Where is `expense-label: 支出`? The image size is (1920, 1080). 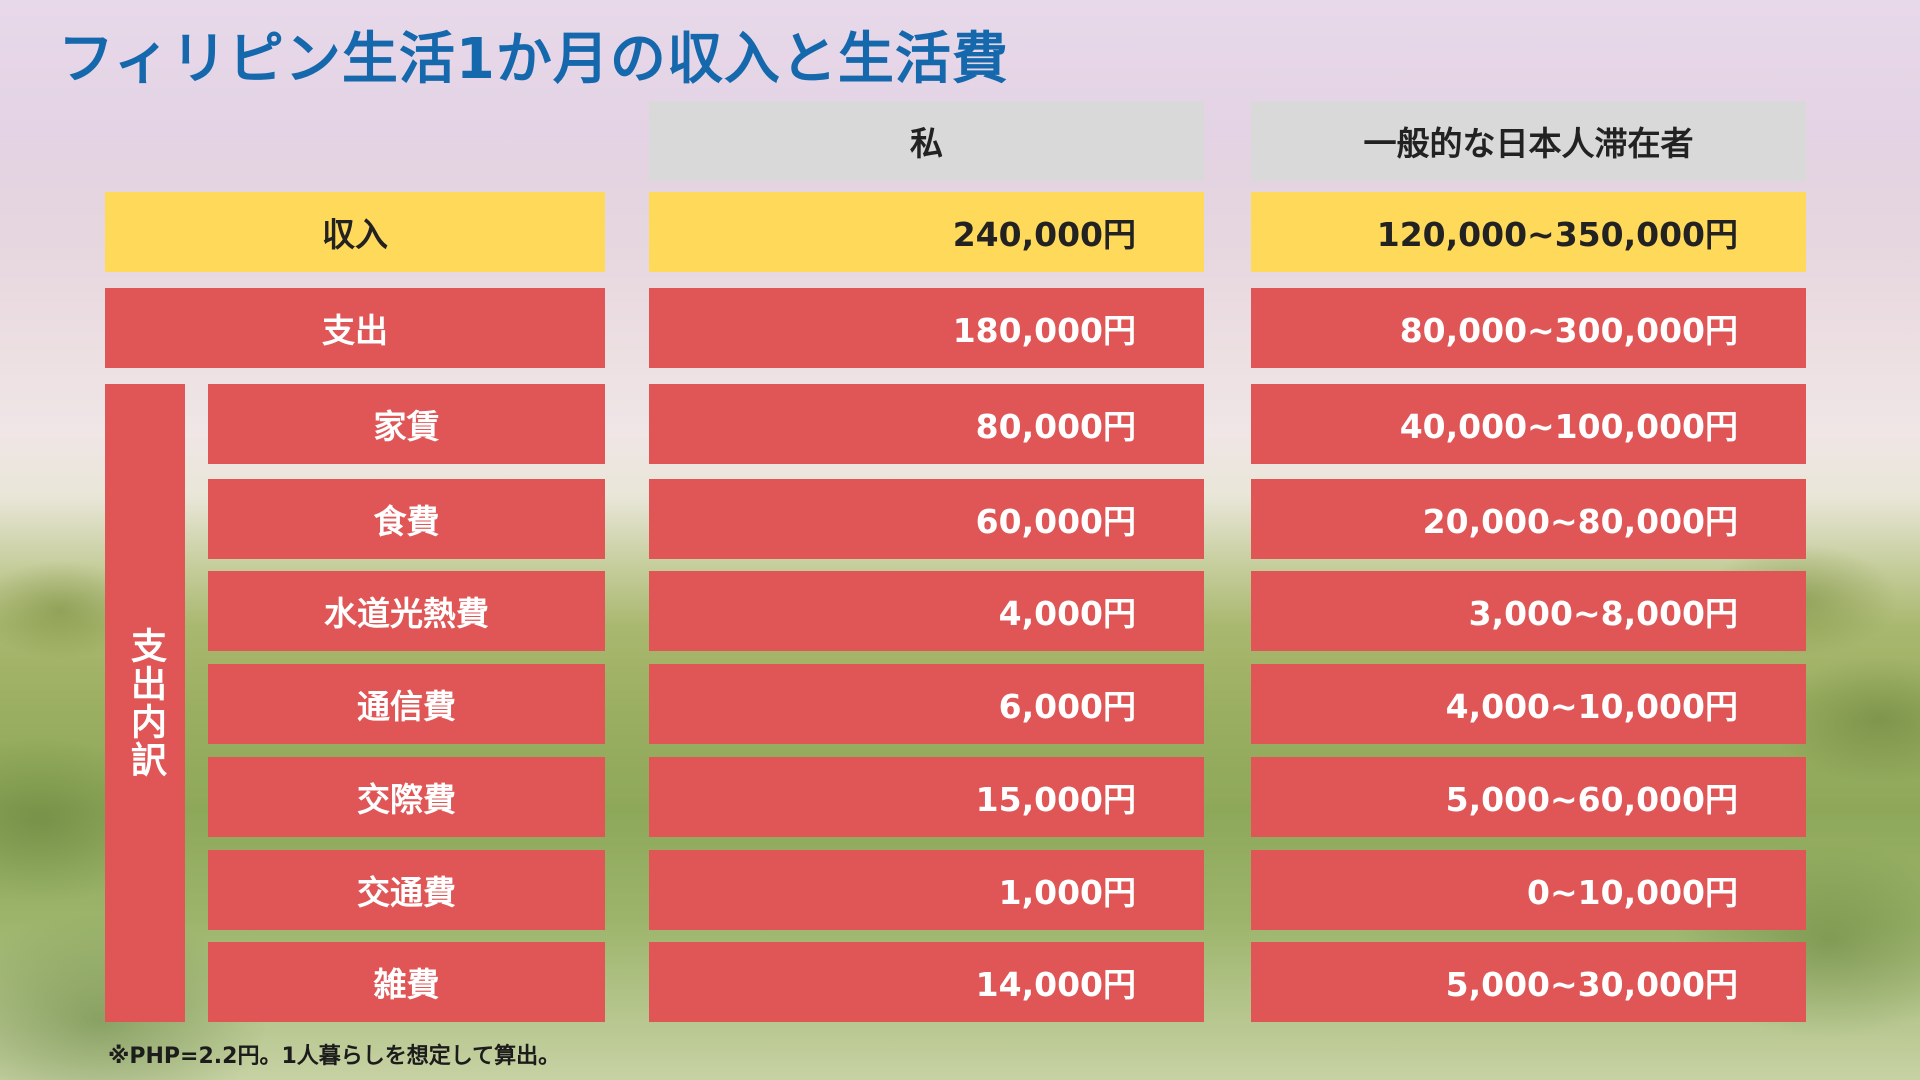 expense-label: 支出 is located at coordinates (355, 328).